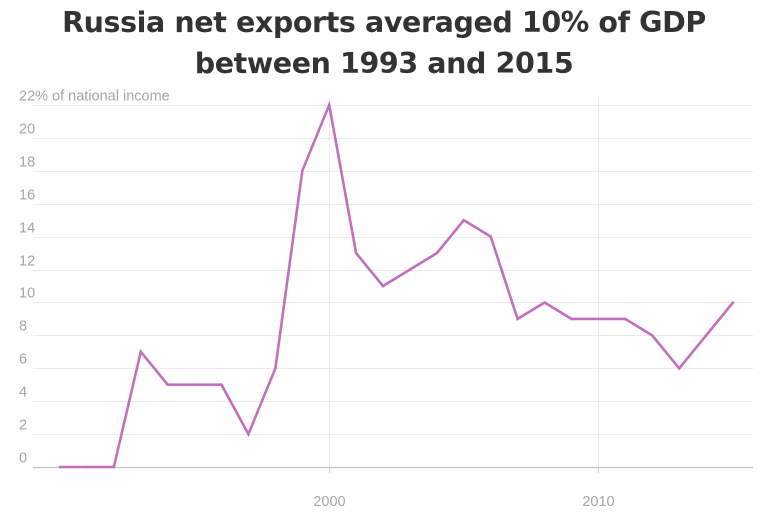 Image resolution: width=768 pixels, height=518 pixels. What do you see at coordinates (23, 360) in the screenshot?
I see `y-tick-label: 6` at bounding box center [23, 360].